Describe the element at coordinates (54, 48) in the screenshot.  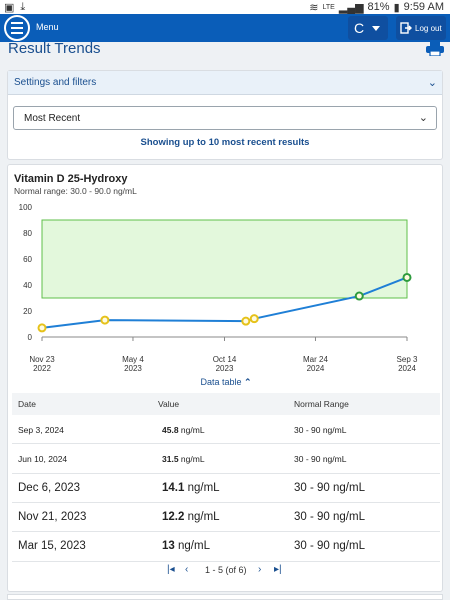
I see `page-title: Result Trends` at that location.